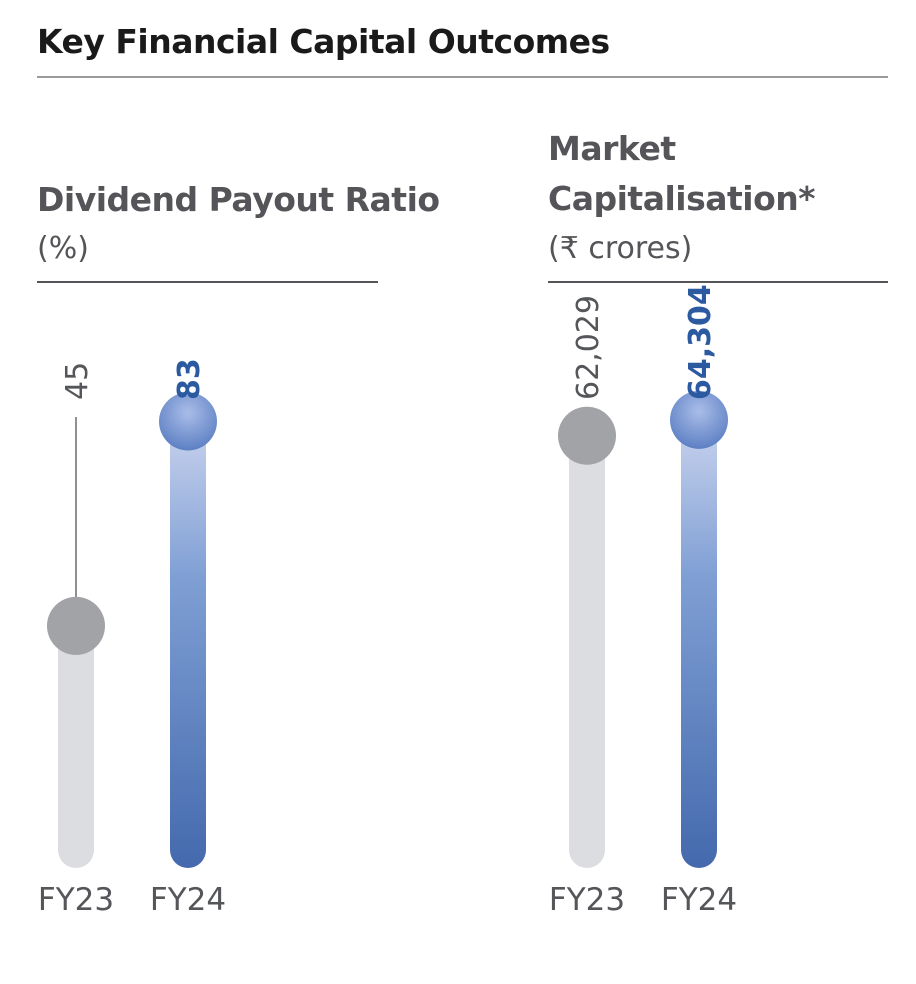 Image resolution: width=916 pixels, height=984 pixels. I want to click on market-cap-bar-fy23, so click(587, 651).